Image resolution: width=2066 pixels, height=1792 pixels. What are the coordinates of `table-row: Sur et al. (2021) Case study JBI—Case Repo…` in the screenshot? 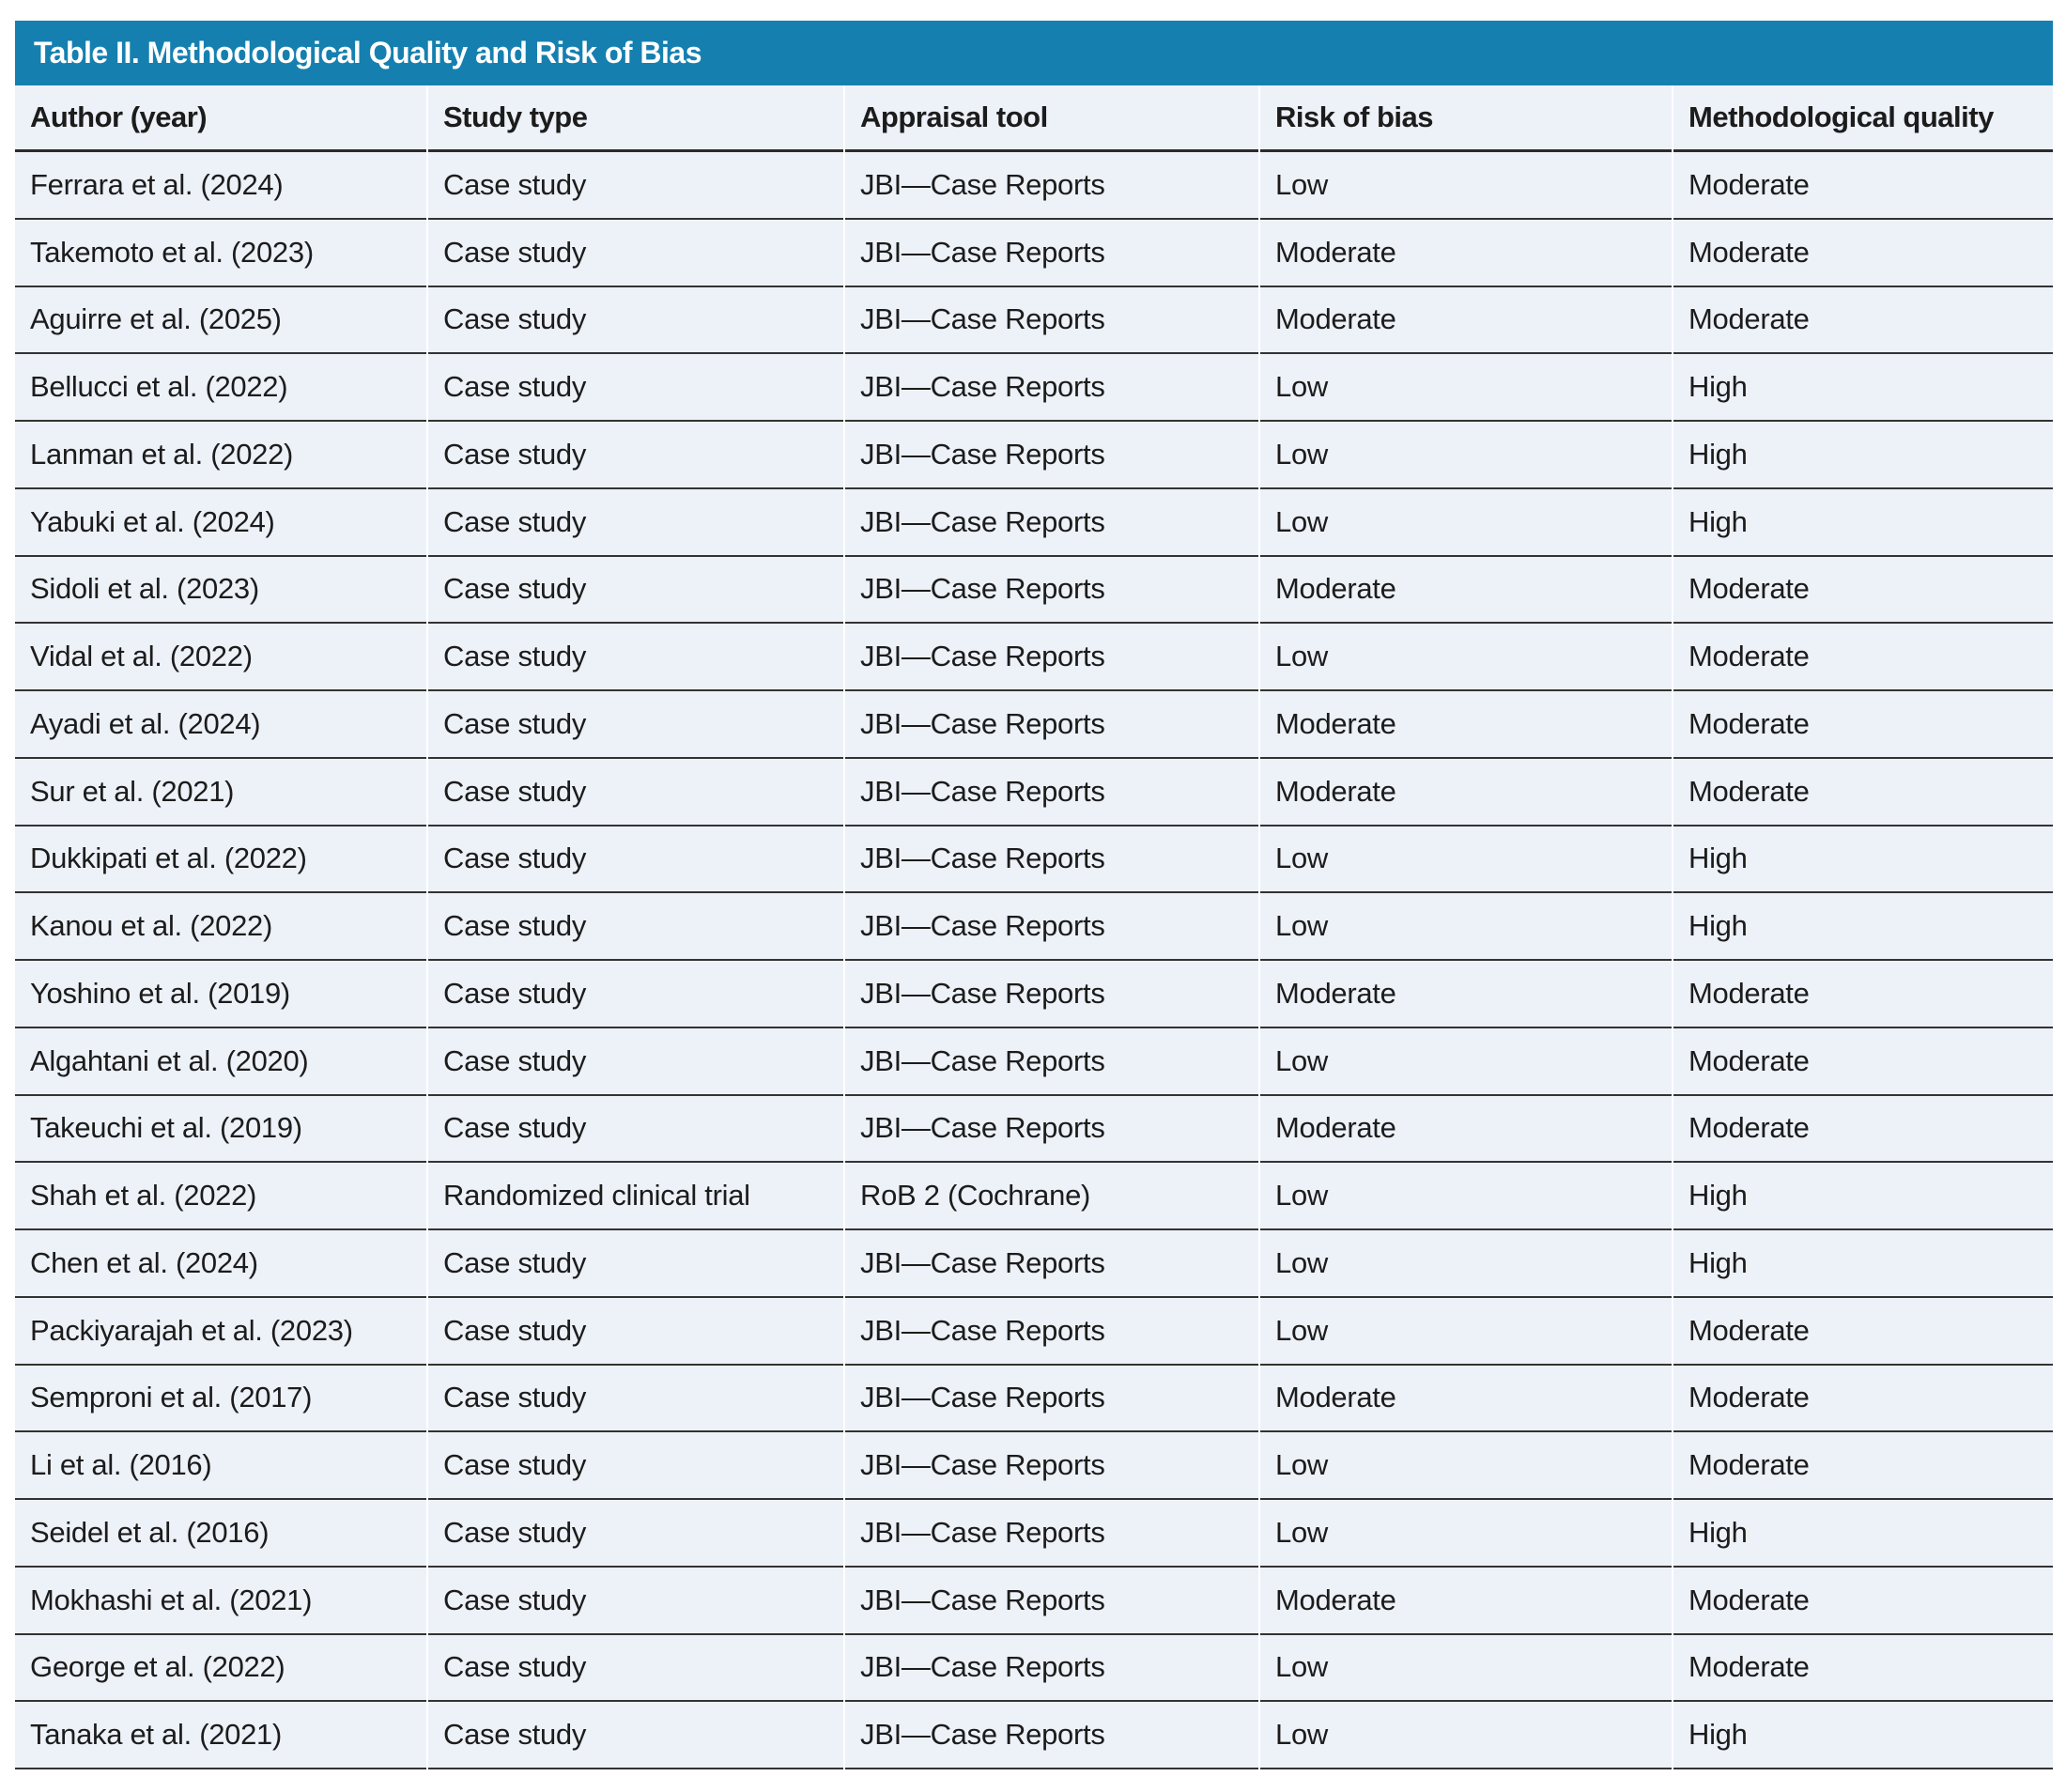 It's located at (1034, 792).